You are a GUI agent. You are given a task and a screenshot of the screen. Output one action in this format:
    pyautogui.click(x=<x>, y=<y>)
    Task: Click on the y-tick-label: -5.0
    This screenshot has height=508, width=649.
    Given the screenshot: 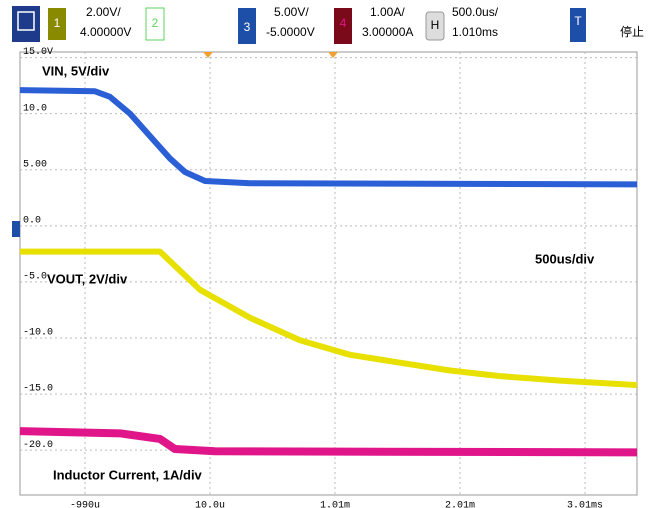 What is the action you would take?
    pyautogui.click(x=35, y=277)
    